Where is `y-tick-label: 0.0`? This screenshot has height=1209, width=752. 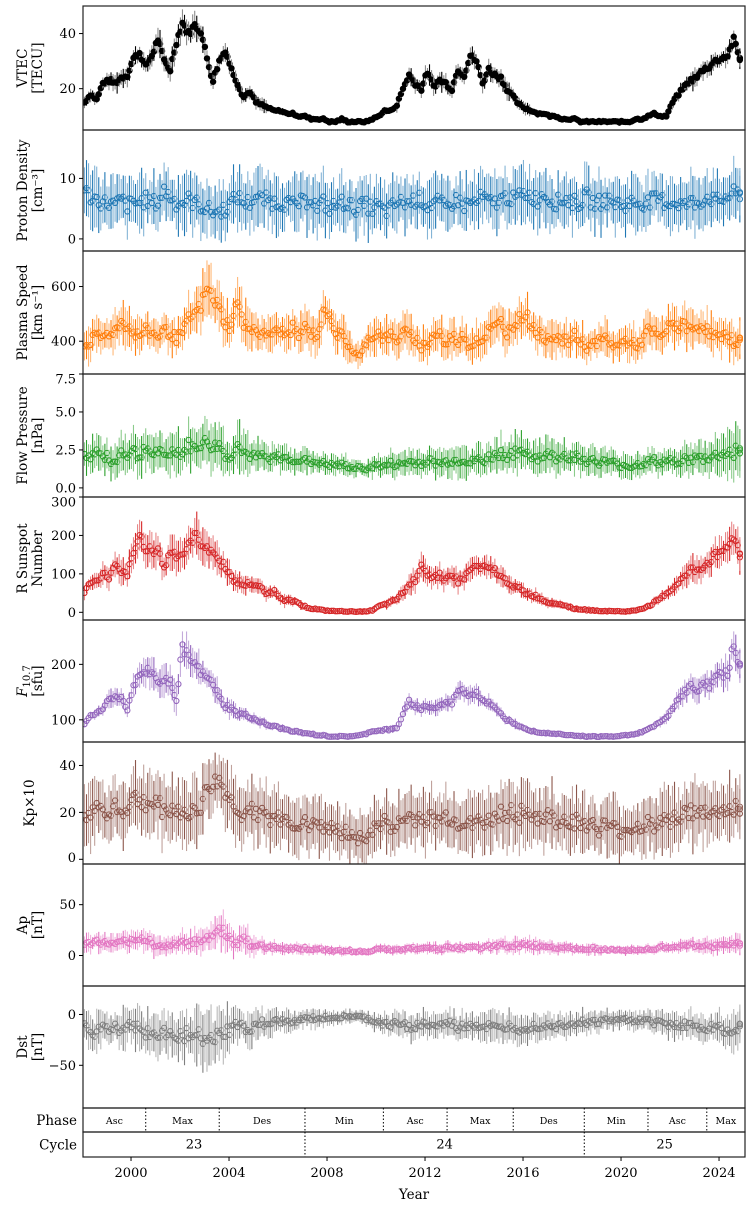 y-tick-label: 0.0 is located at coordinates (65, 488).